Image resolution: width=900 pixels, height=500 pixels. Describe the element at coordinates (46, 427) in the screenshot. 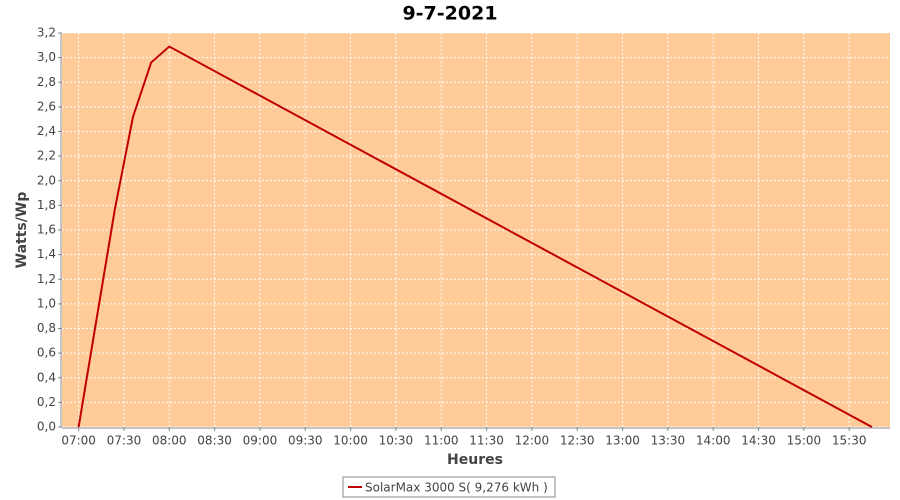

I see `y-tick-label: 0,0` at that location.